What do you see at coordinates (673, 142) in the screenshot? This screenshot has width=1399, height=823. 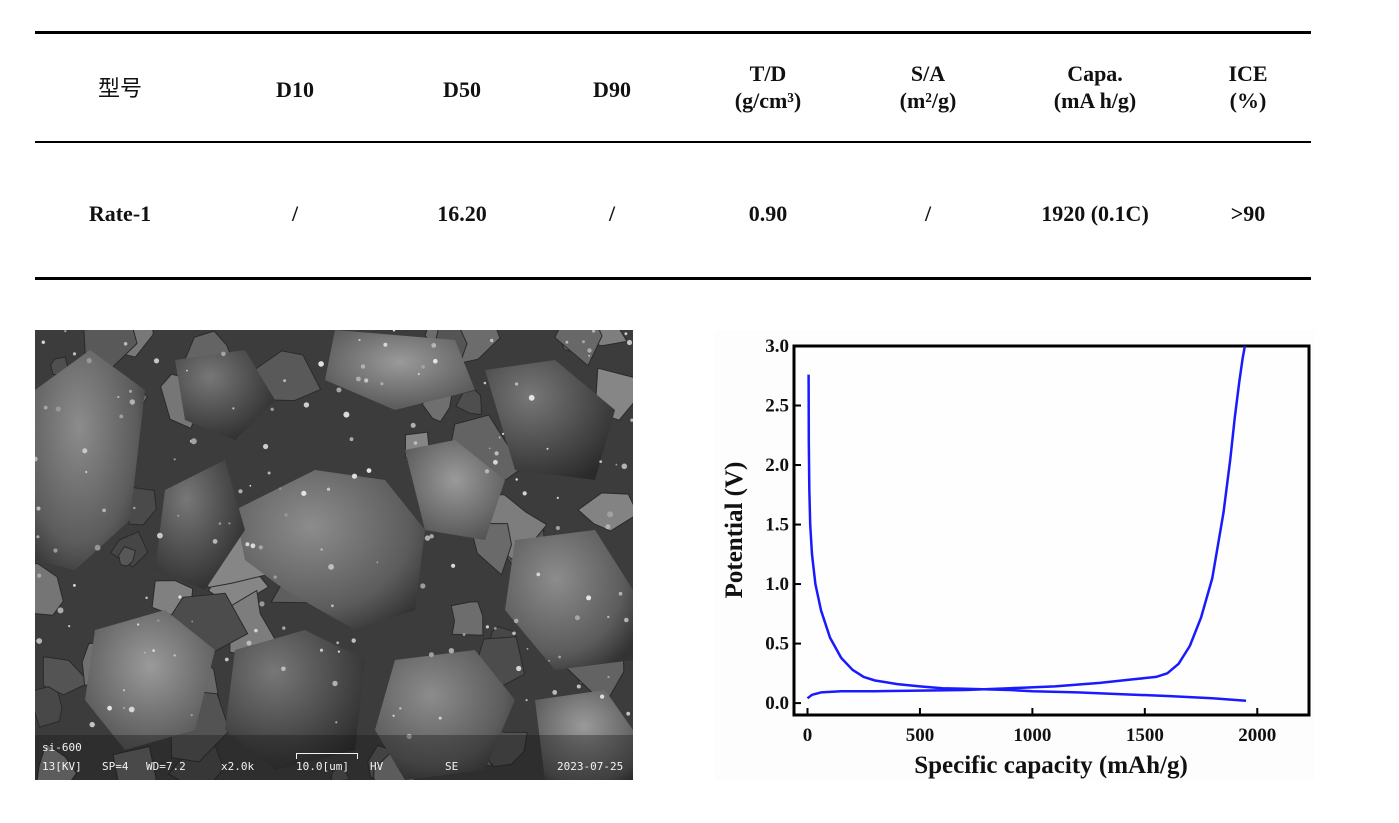 I see `table-header-rule` at bounding box center [673, 142].